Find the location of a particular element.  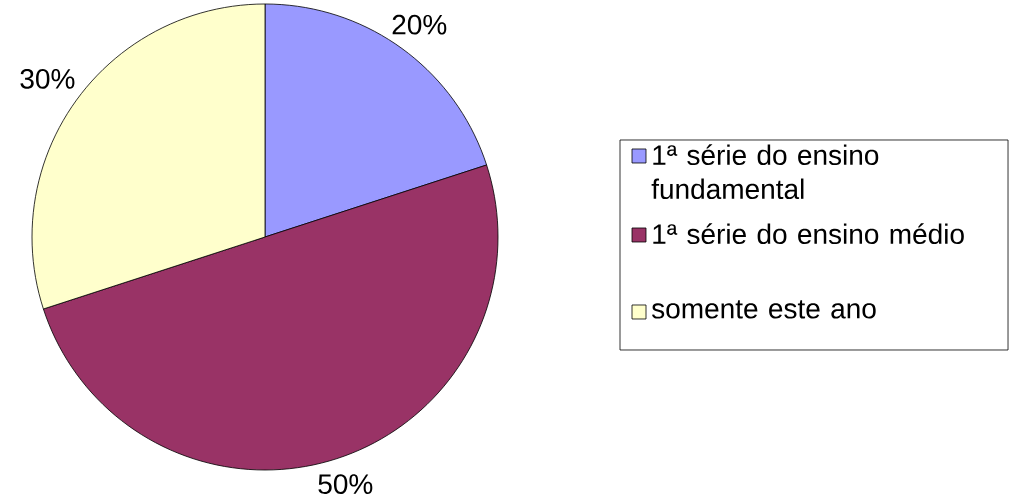

data-label: 50% is located at coordinates (345, 484).